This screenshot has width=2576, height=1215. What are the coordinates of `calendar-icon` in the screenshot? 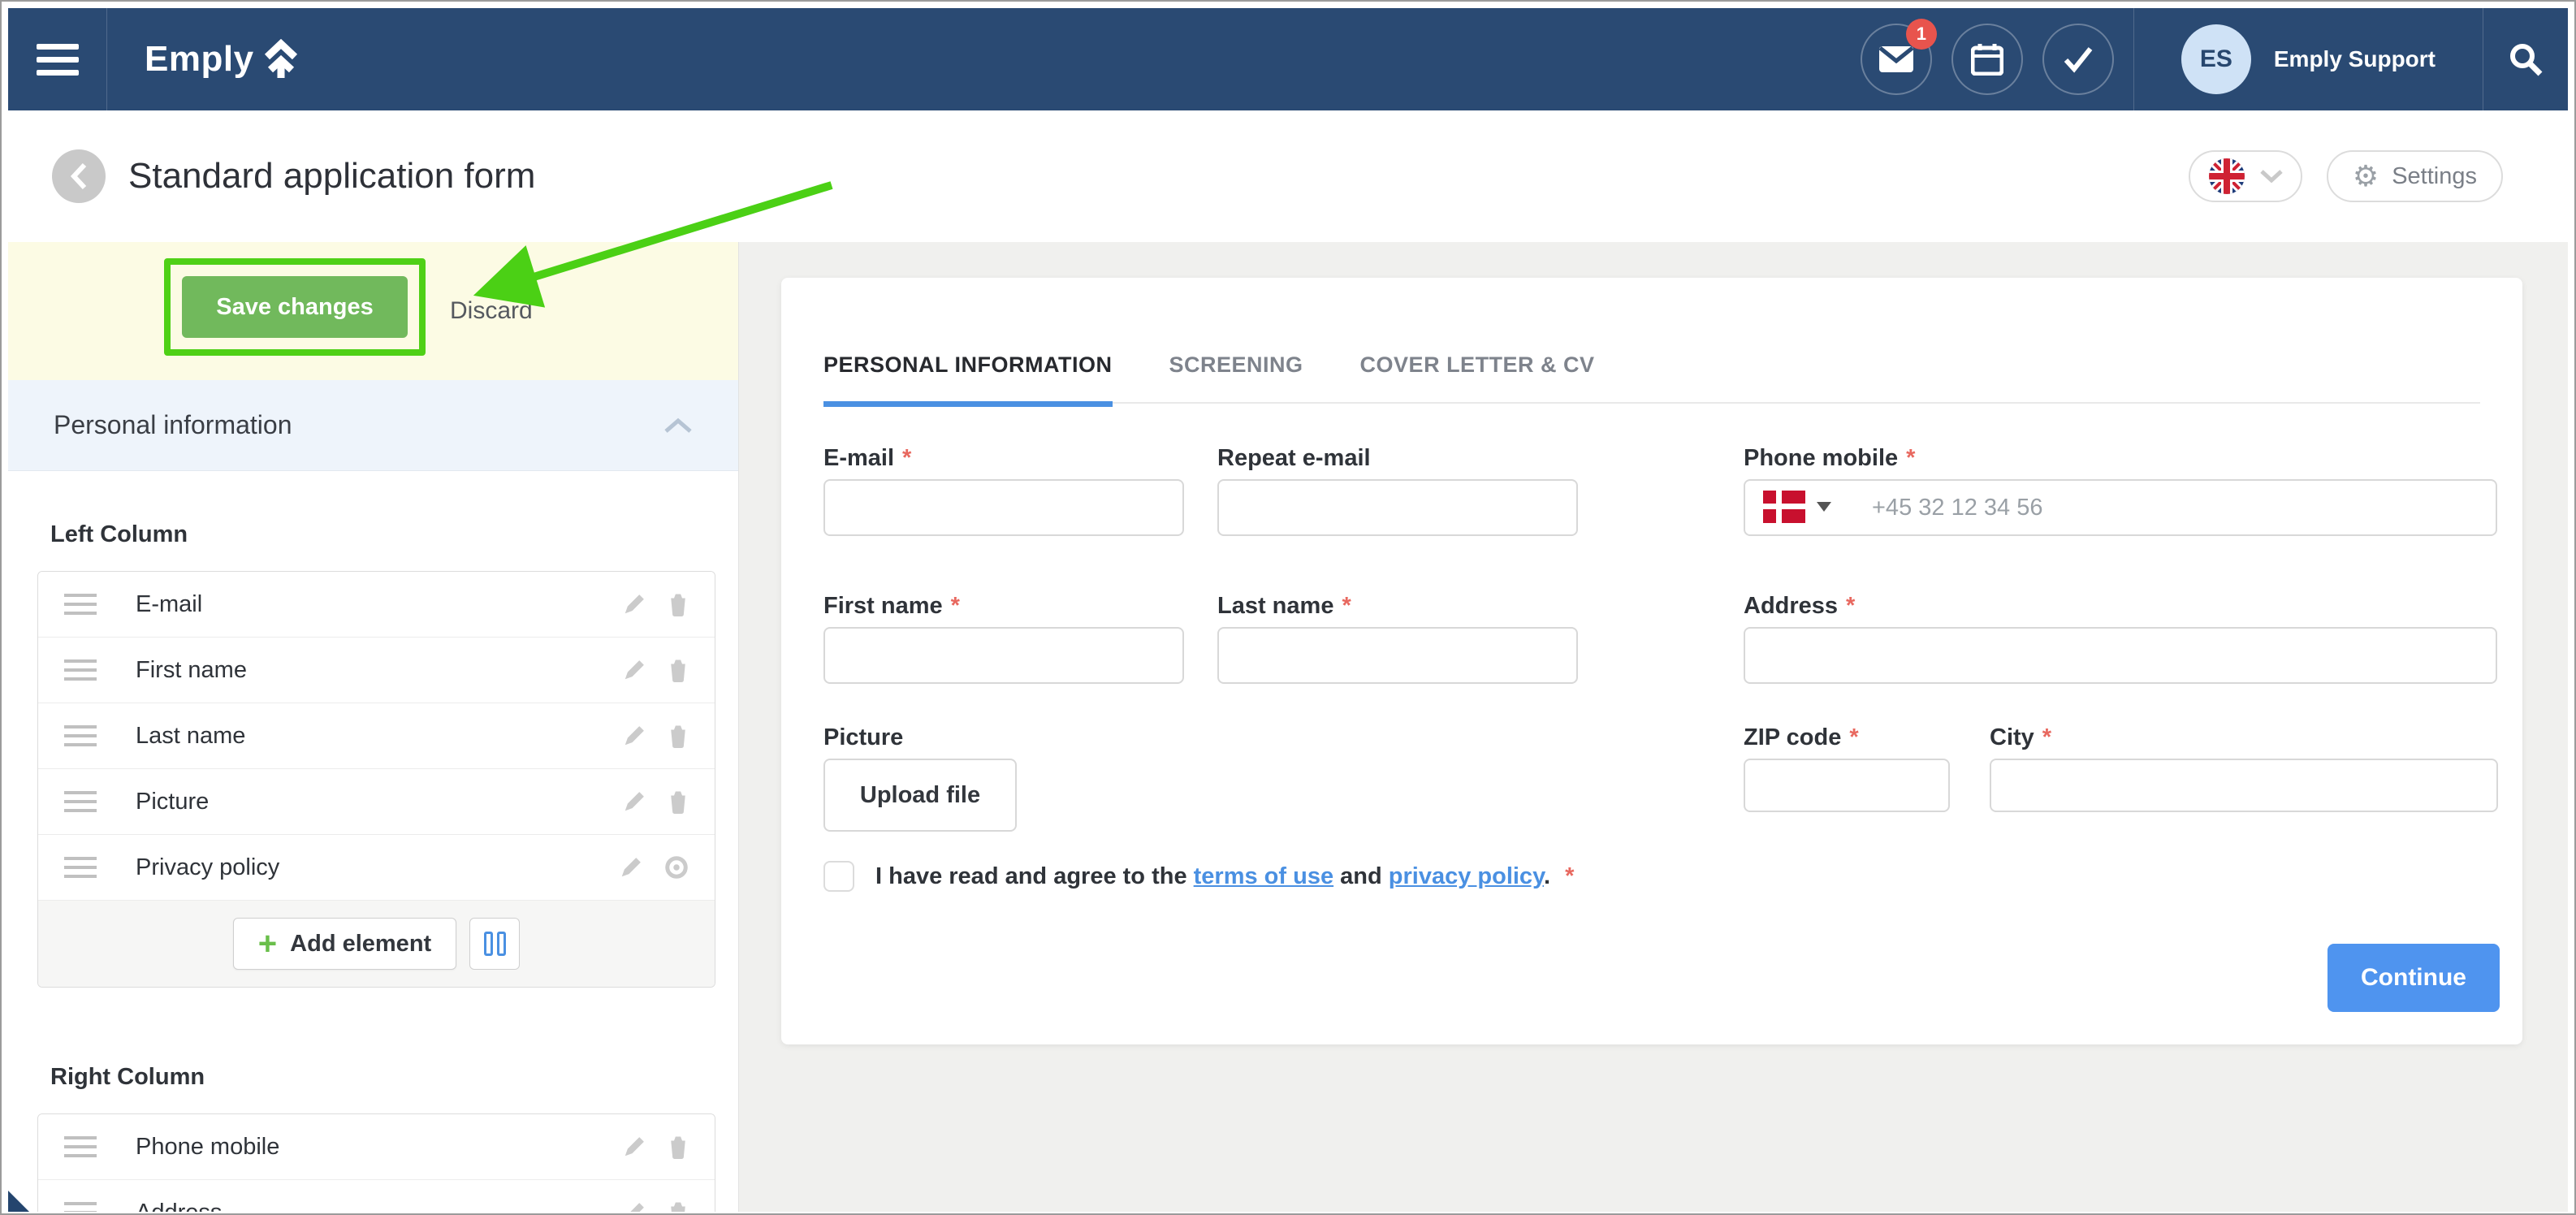 It's located at (1986, 60).